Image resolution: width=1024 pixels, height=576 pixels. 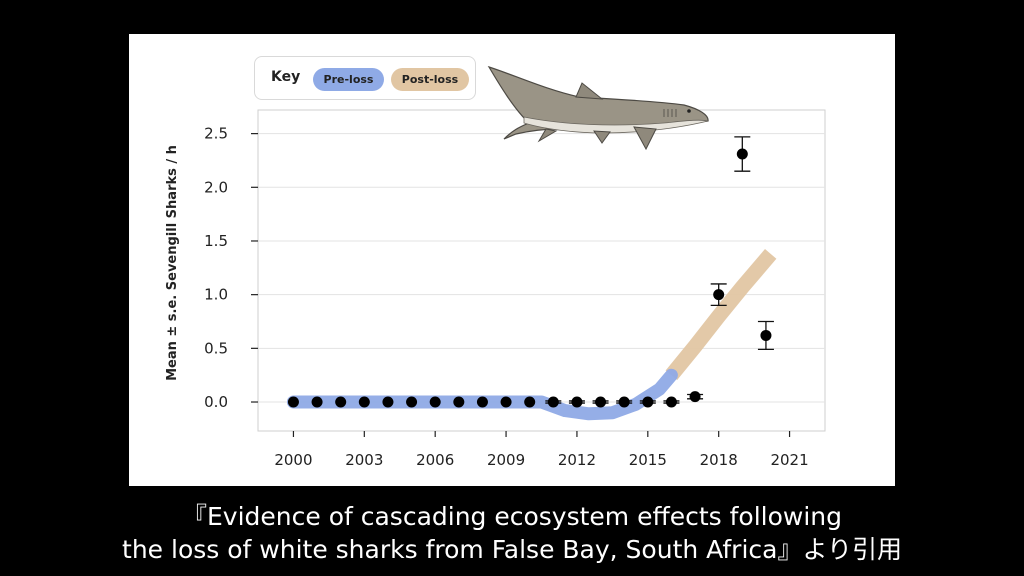 I want to click on x-tick-label: 2003, so click(x=364, y=460).